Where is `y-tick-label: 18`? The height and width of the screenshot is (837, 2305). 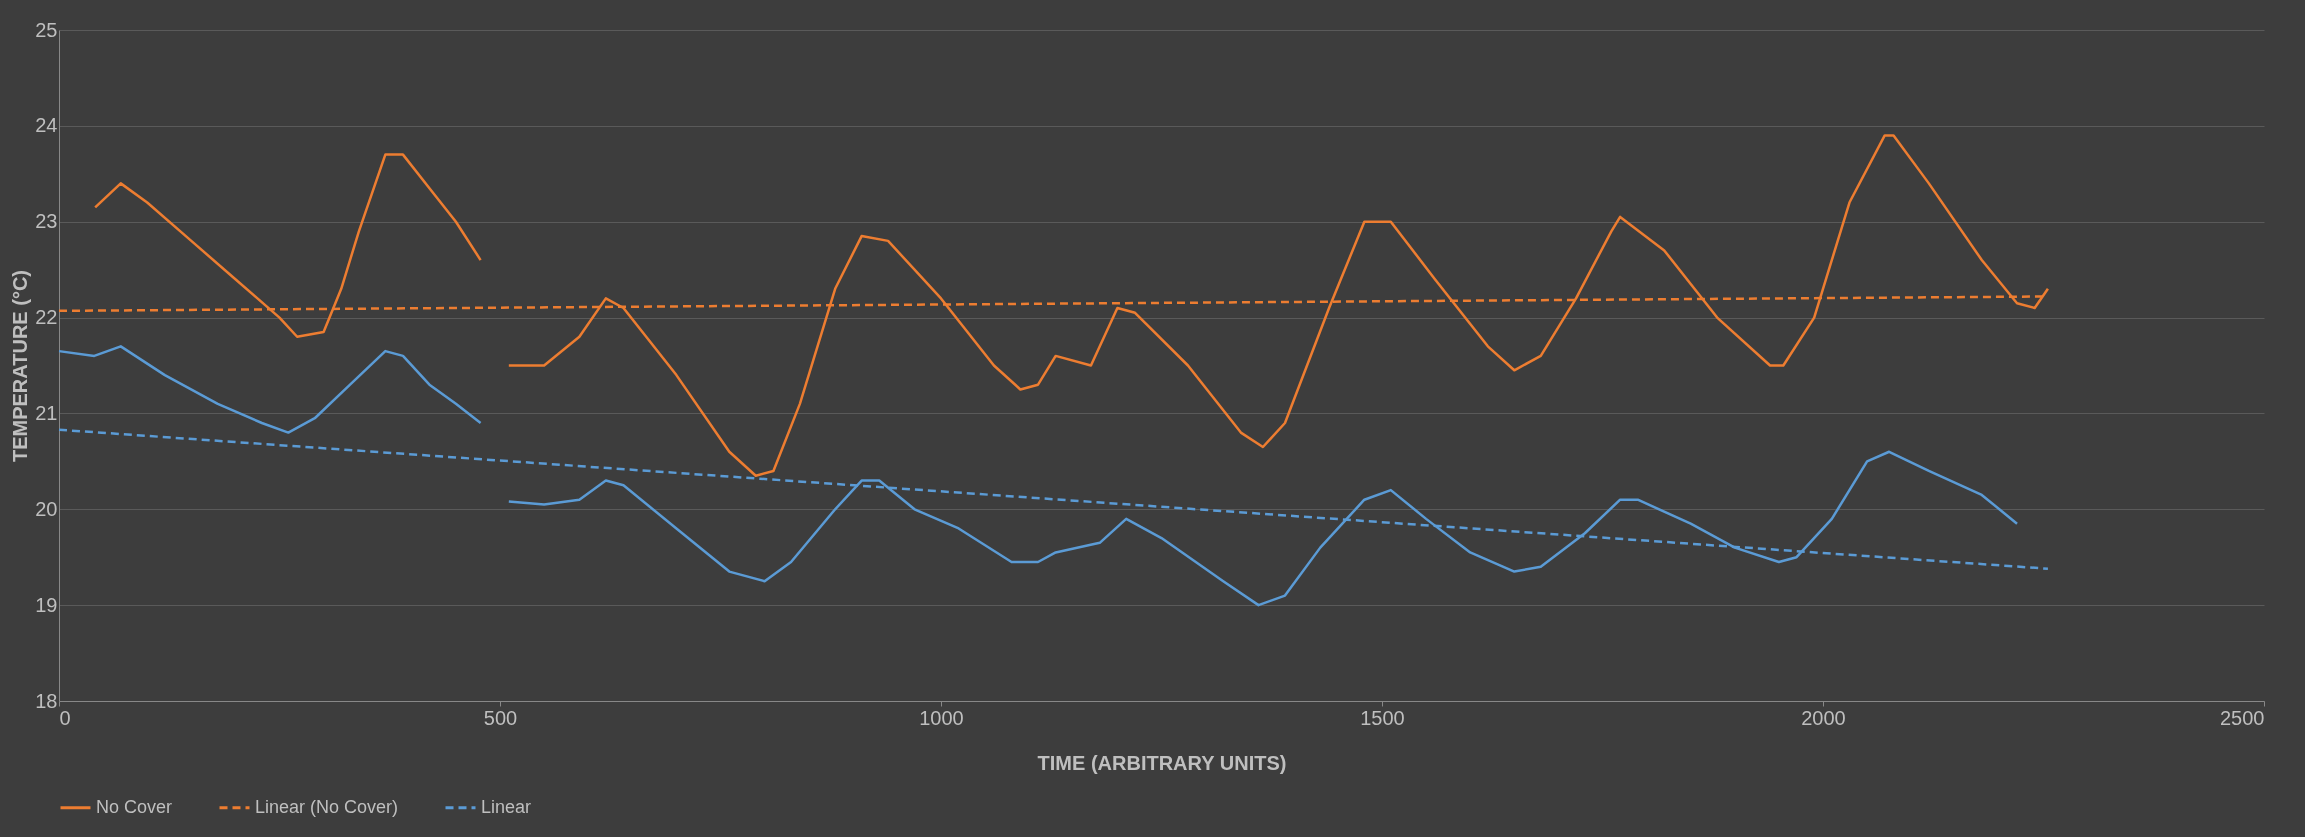 y-tick-label: 18 is located at coordinates (46, 700).